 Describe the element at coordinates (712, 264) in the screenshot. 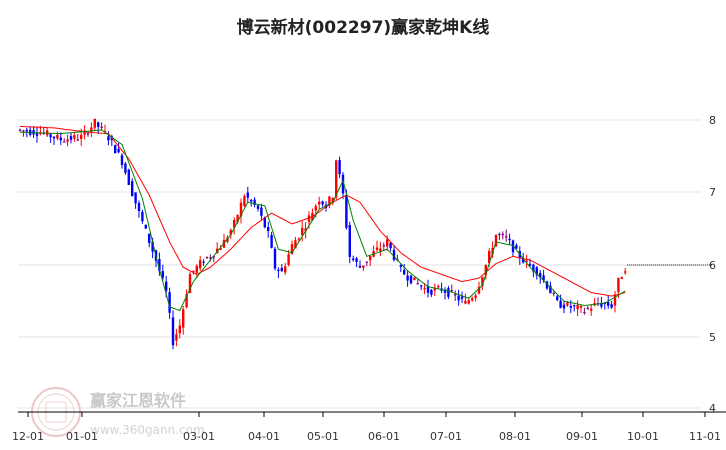

I see `y-axis: 4 5 6 7 8` at that location.